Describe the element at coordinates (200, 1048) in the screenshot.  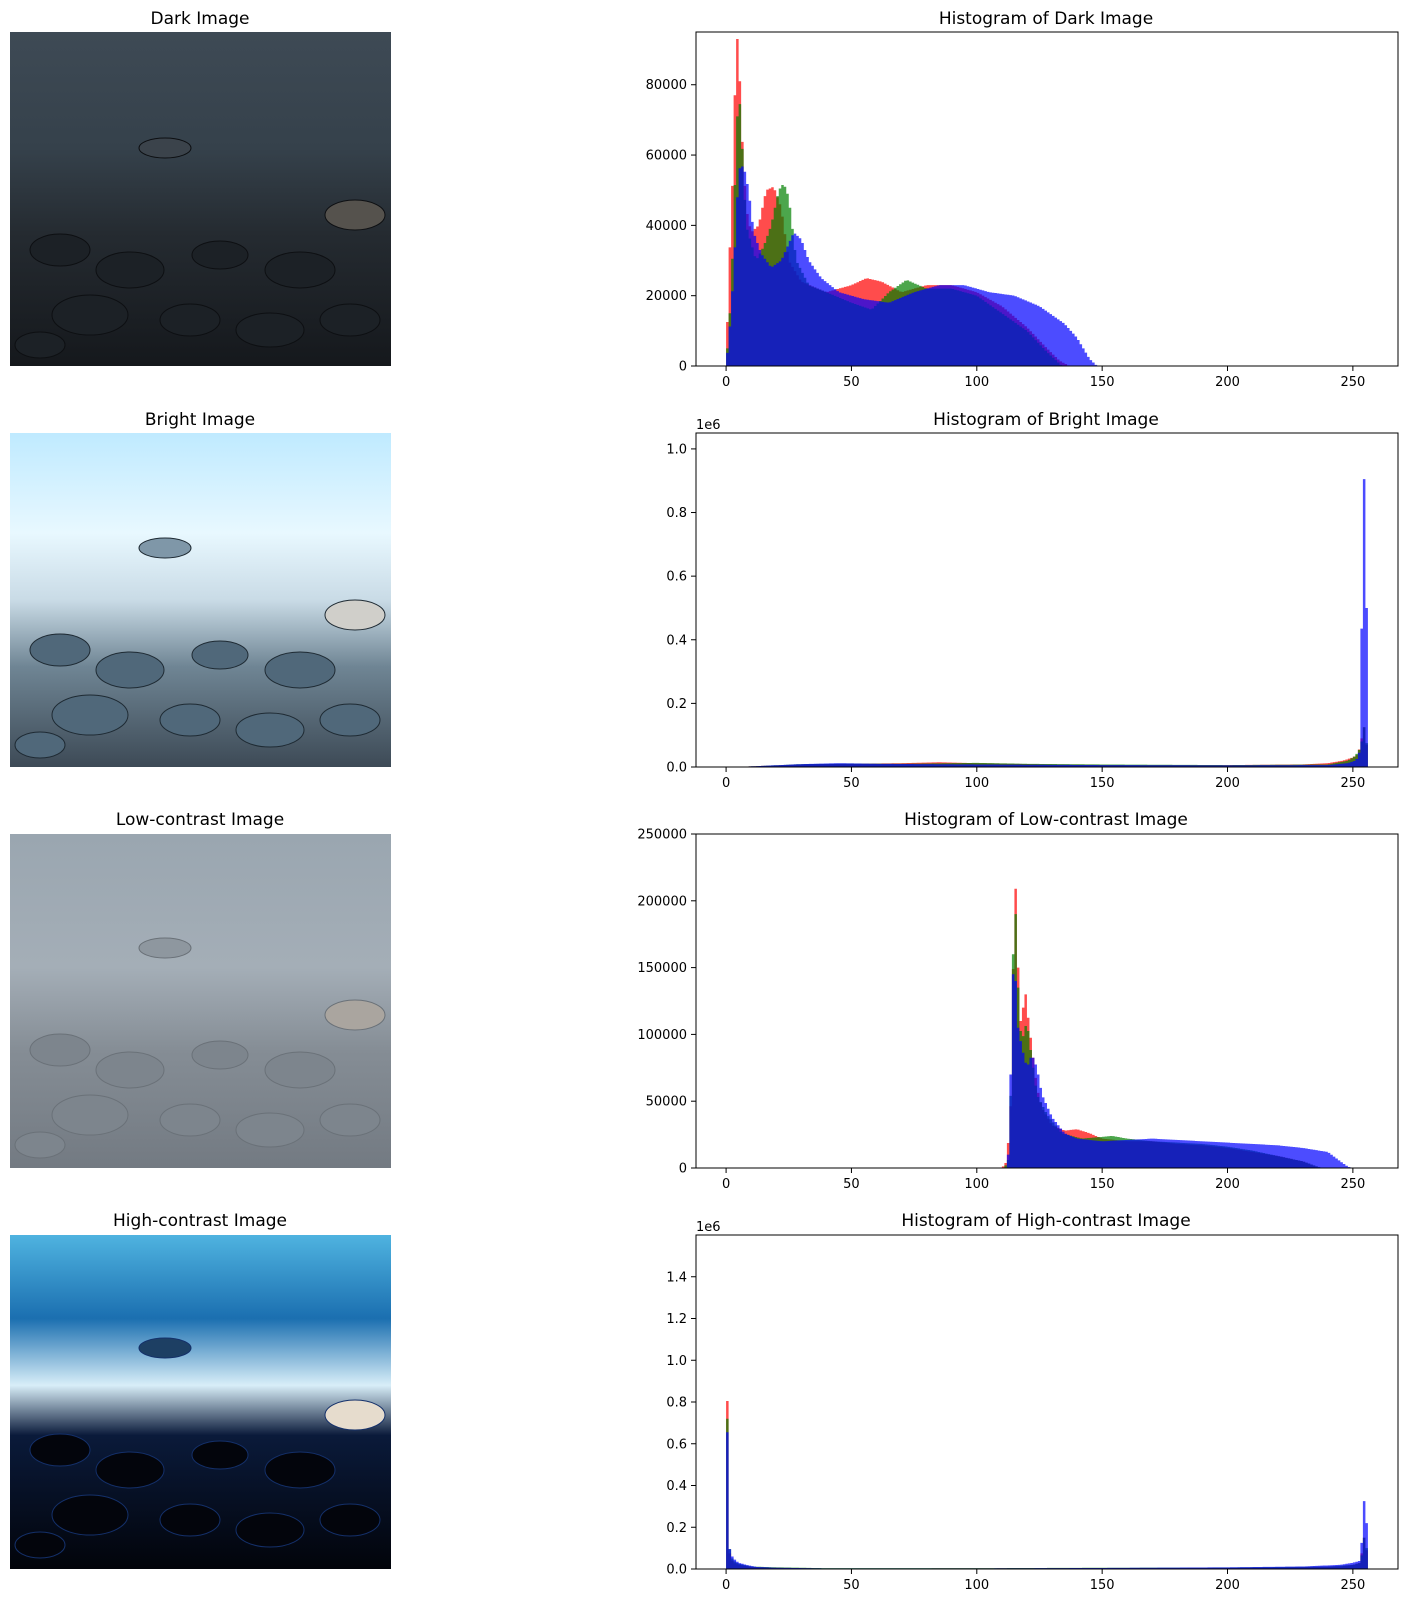
I see `pebbles-low` at that location.